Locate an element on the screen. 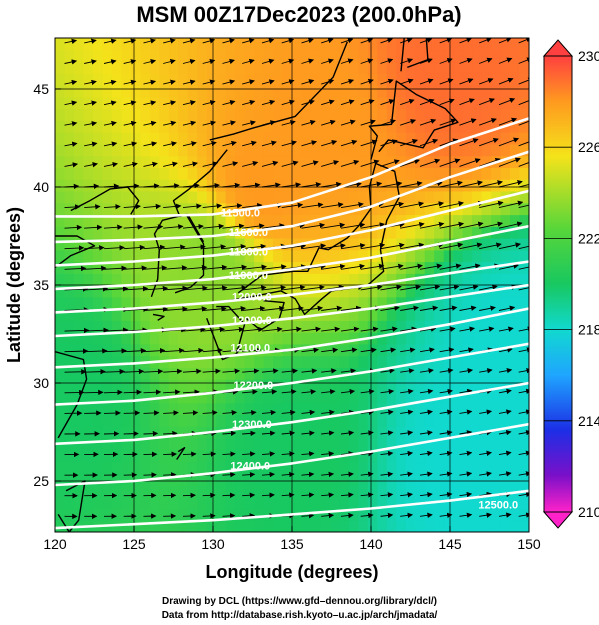  contour-label: 12000.0 is located at coordinates (252, 321).